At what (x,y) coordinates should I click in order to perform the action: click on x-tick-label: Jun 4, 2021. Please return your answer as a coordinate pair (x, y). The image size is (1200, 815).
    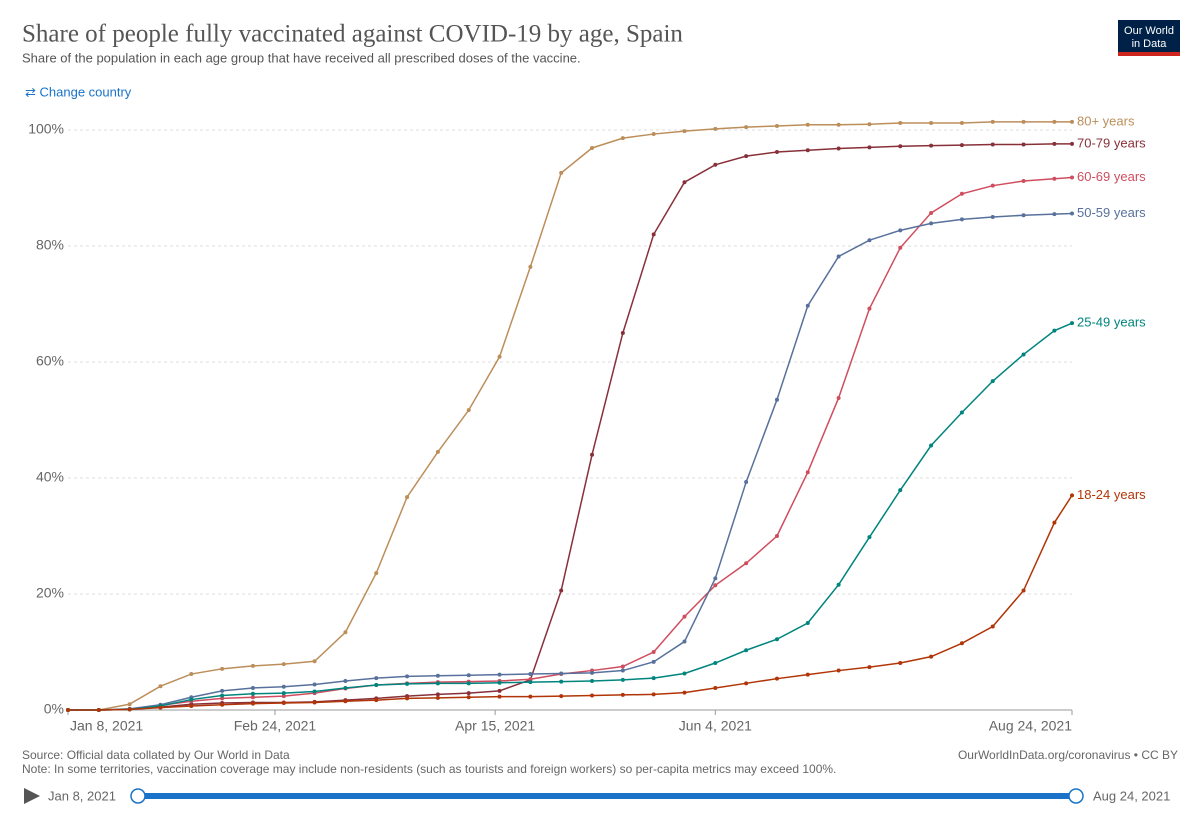
    Looking at the image, I should click on (715, 726).